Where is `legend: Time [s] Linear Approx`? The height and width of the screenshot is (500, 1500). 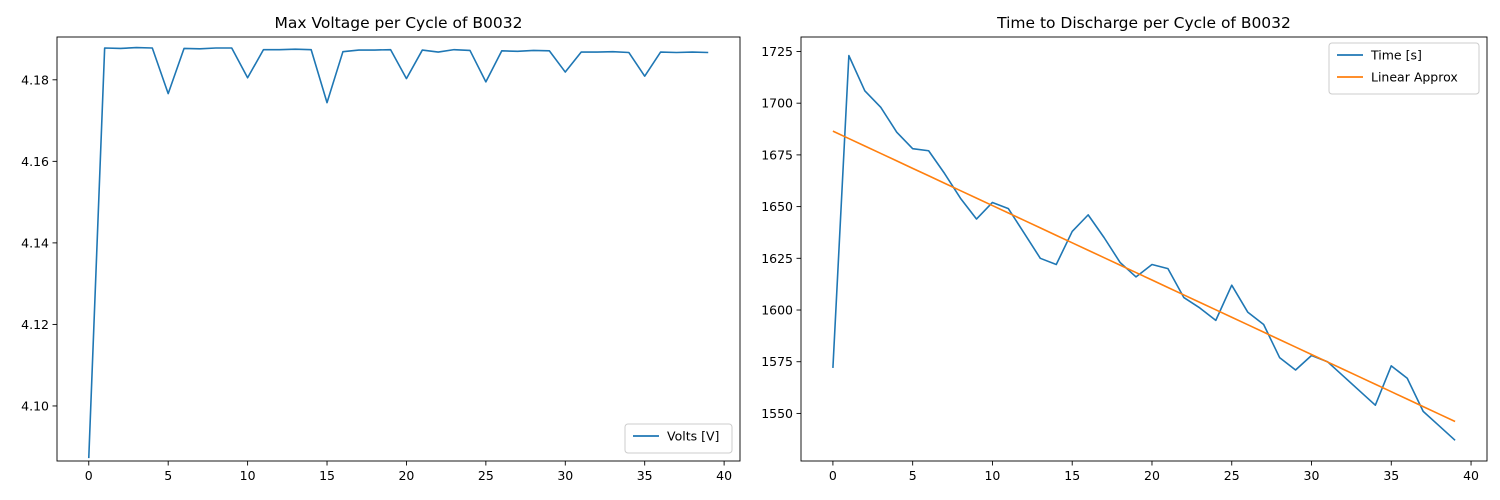 legend: Time [s] Linear Approx is located at coordinates (1404, 68).